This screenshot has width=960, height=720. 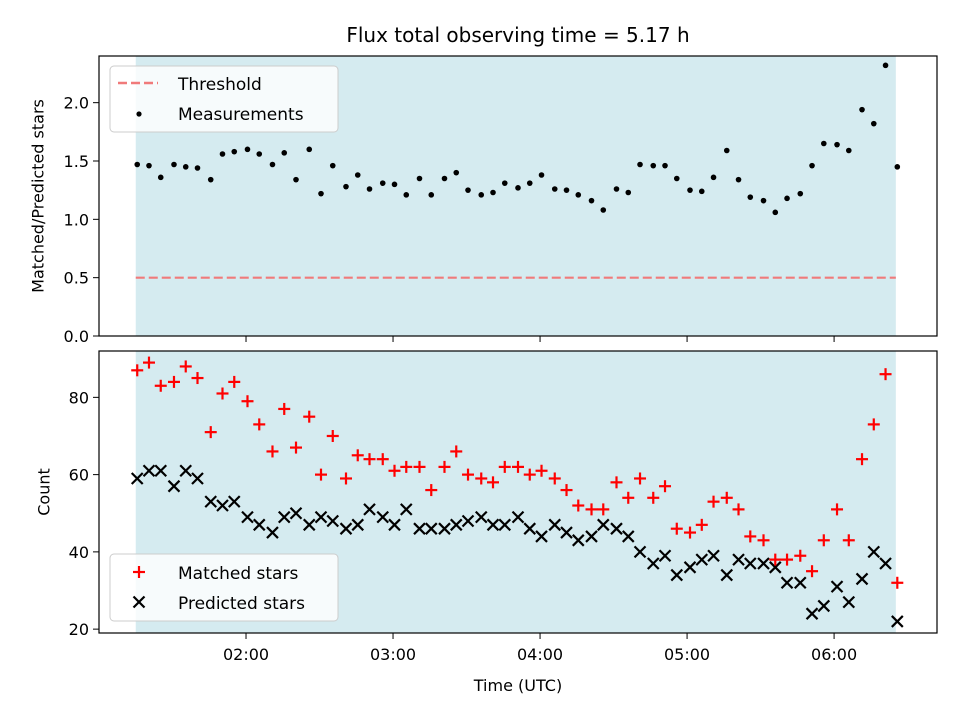 I want to click on legend-plus-marker, so click(x=139, y=572).